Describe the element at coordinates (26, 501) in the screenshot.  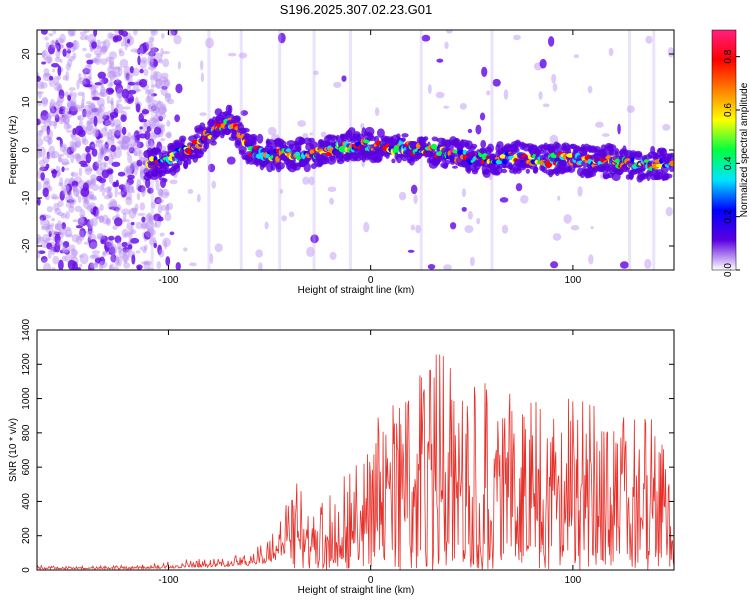
I see `snr-y-tick-label: 400` at that location.